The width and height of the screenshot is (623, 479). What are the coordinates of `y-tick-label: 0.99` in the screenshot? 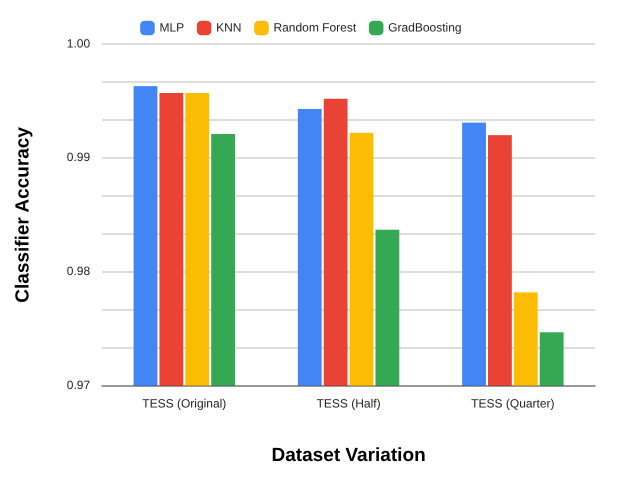 It's located at (78, 157).